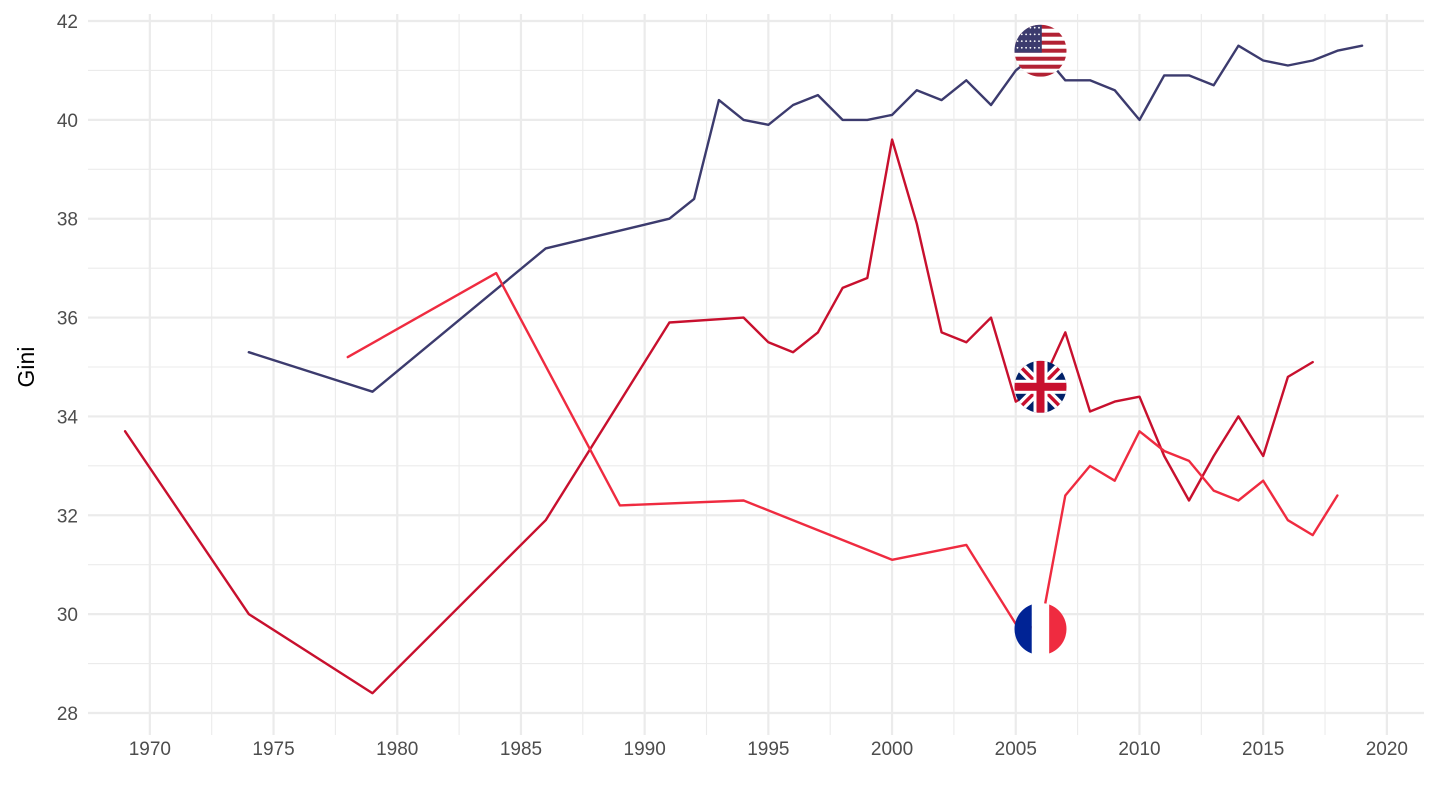  Describe the element at coordinates (1263, 749) in the screenshot. I see `x-tick-label: 2015` at that location.